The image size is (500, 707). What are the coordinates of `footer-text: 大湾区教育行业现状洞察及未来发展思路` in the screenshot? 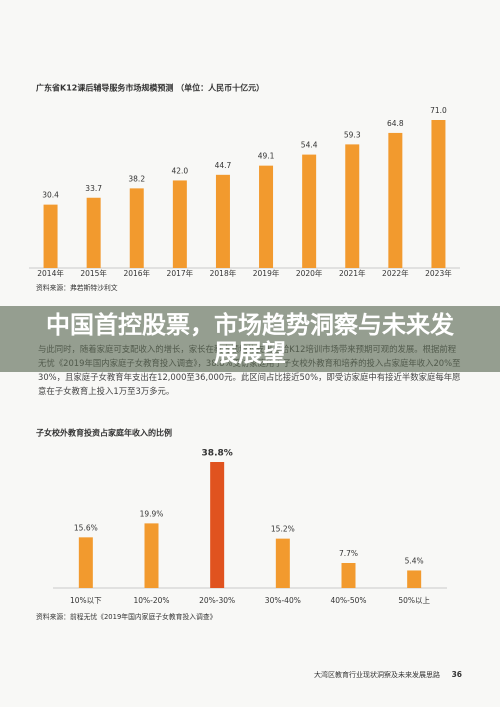 It's located at (377, 674).